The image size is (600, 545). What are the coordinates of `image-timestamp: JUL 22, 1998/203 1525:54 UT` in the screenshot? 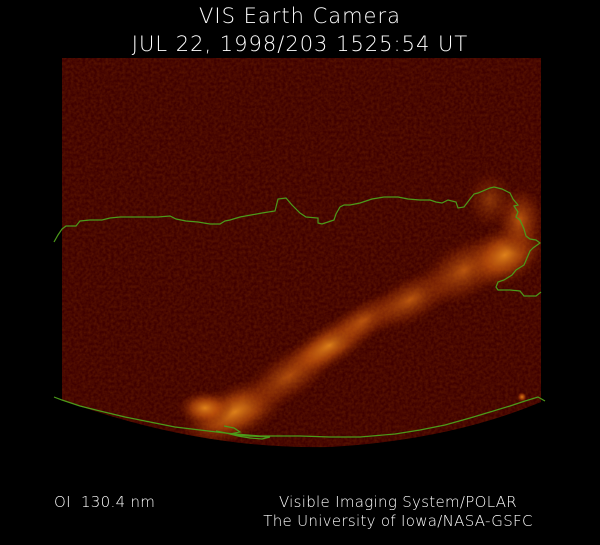 It's located at (300, 44).